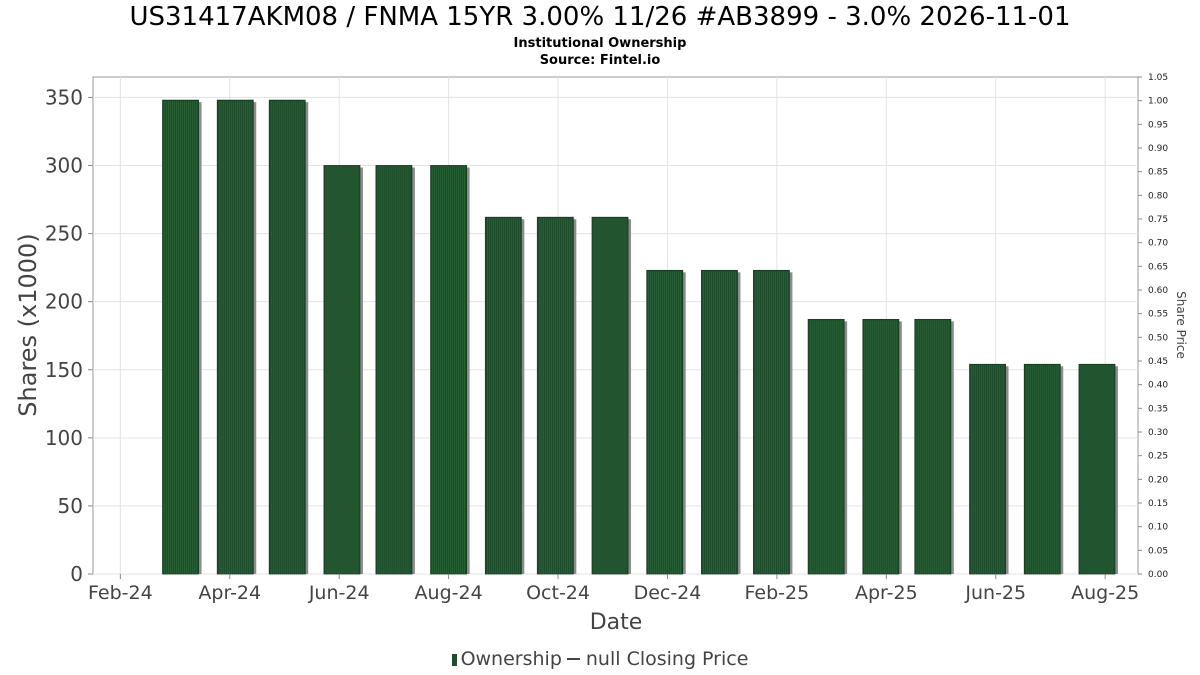 The height and width of the screenshot is (675, 1200). I want to click on legend: Ownership null Closing Price, so click(600, 659).